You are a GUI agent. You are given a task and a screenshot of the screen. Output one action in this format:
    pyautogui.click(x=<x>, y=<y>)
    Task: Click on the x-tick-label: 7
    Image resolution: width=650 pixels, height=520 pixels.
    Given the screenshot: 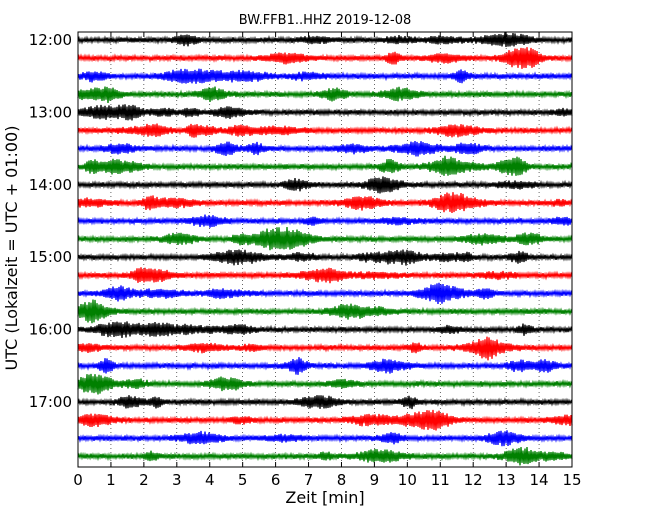 What is the action you would take?
    pyautogui.click(x=309, y=480)
    